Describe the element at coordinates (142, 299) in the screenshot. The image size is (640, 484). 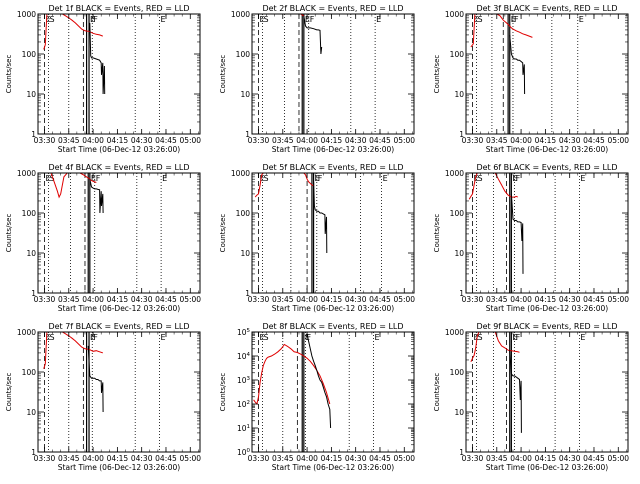
I see `x-tick-label: 04:30` at that location.